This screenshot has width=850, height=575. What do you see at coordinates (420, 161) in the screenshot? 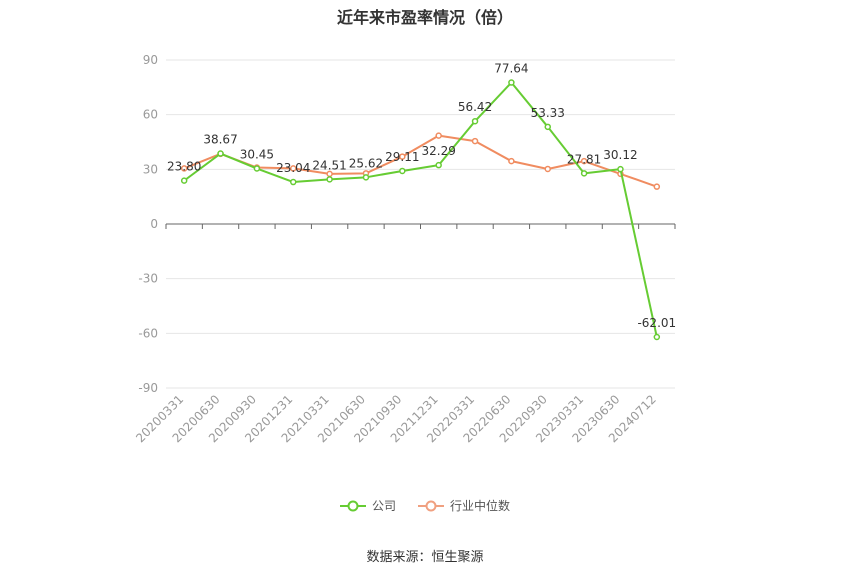
I see `industry-series-line` at bounding box center [420, 161].